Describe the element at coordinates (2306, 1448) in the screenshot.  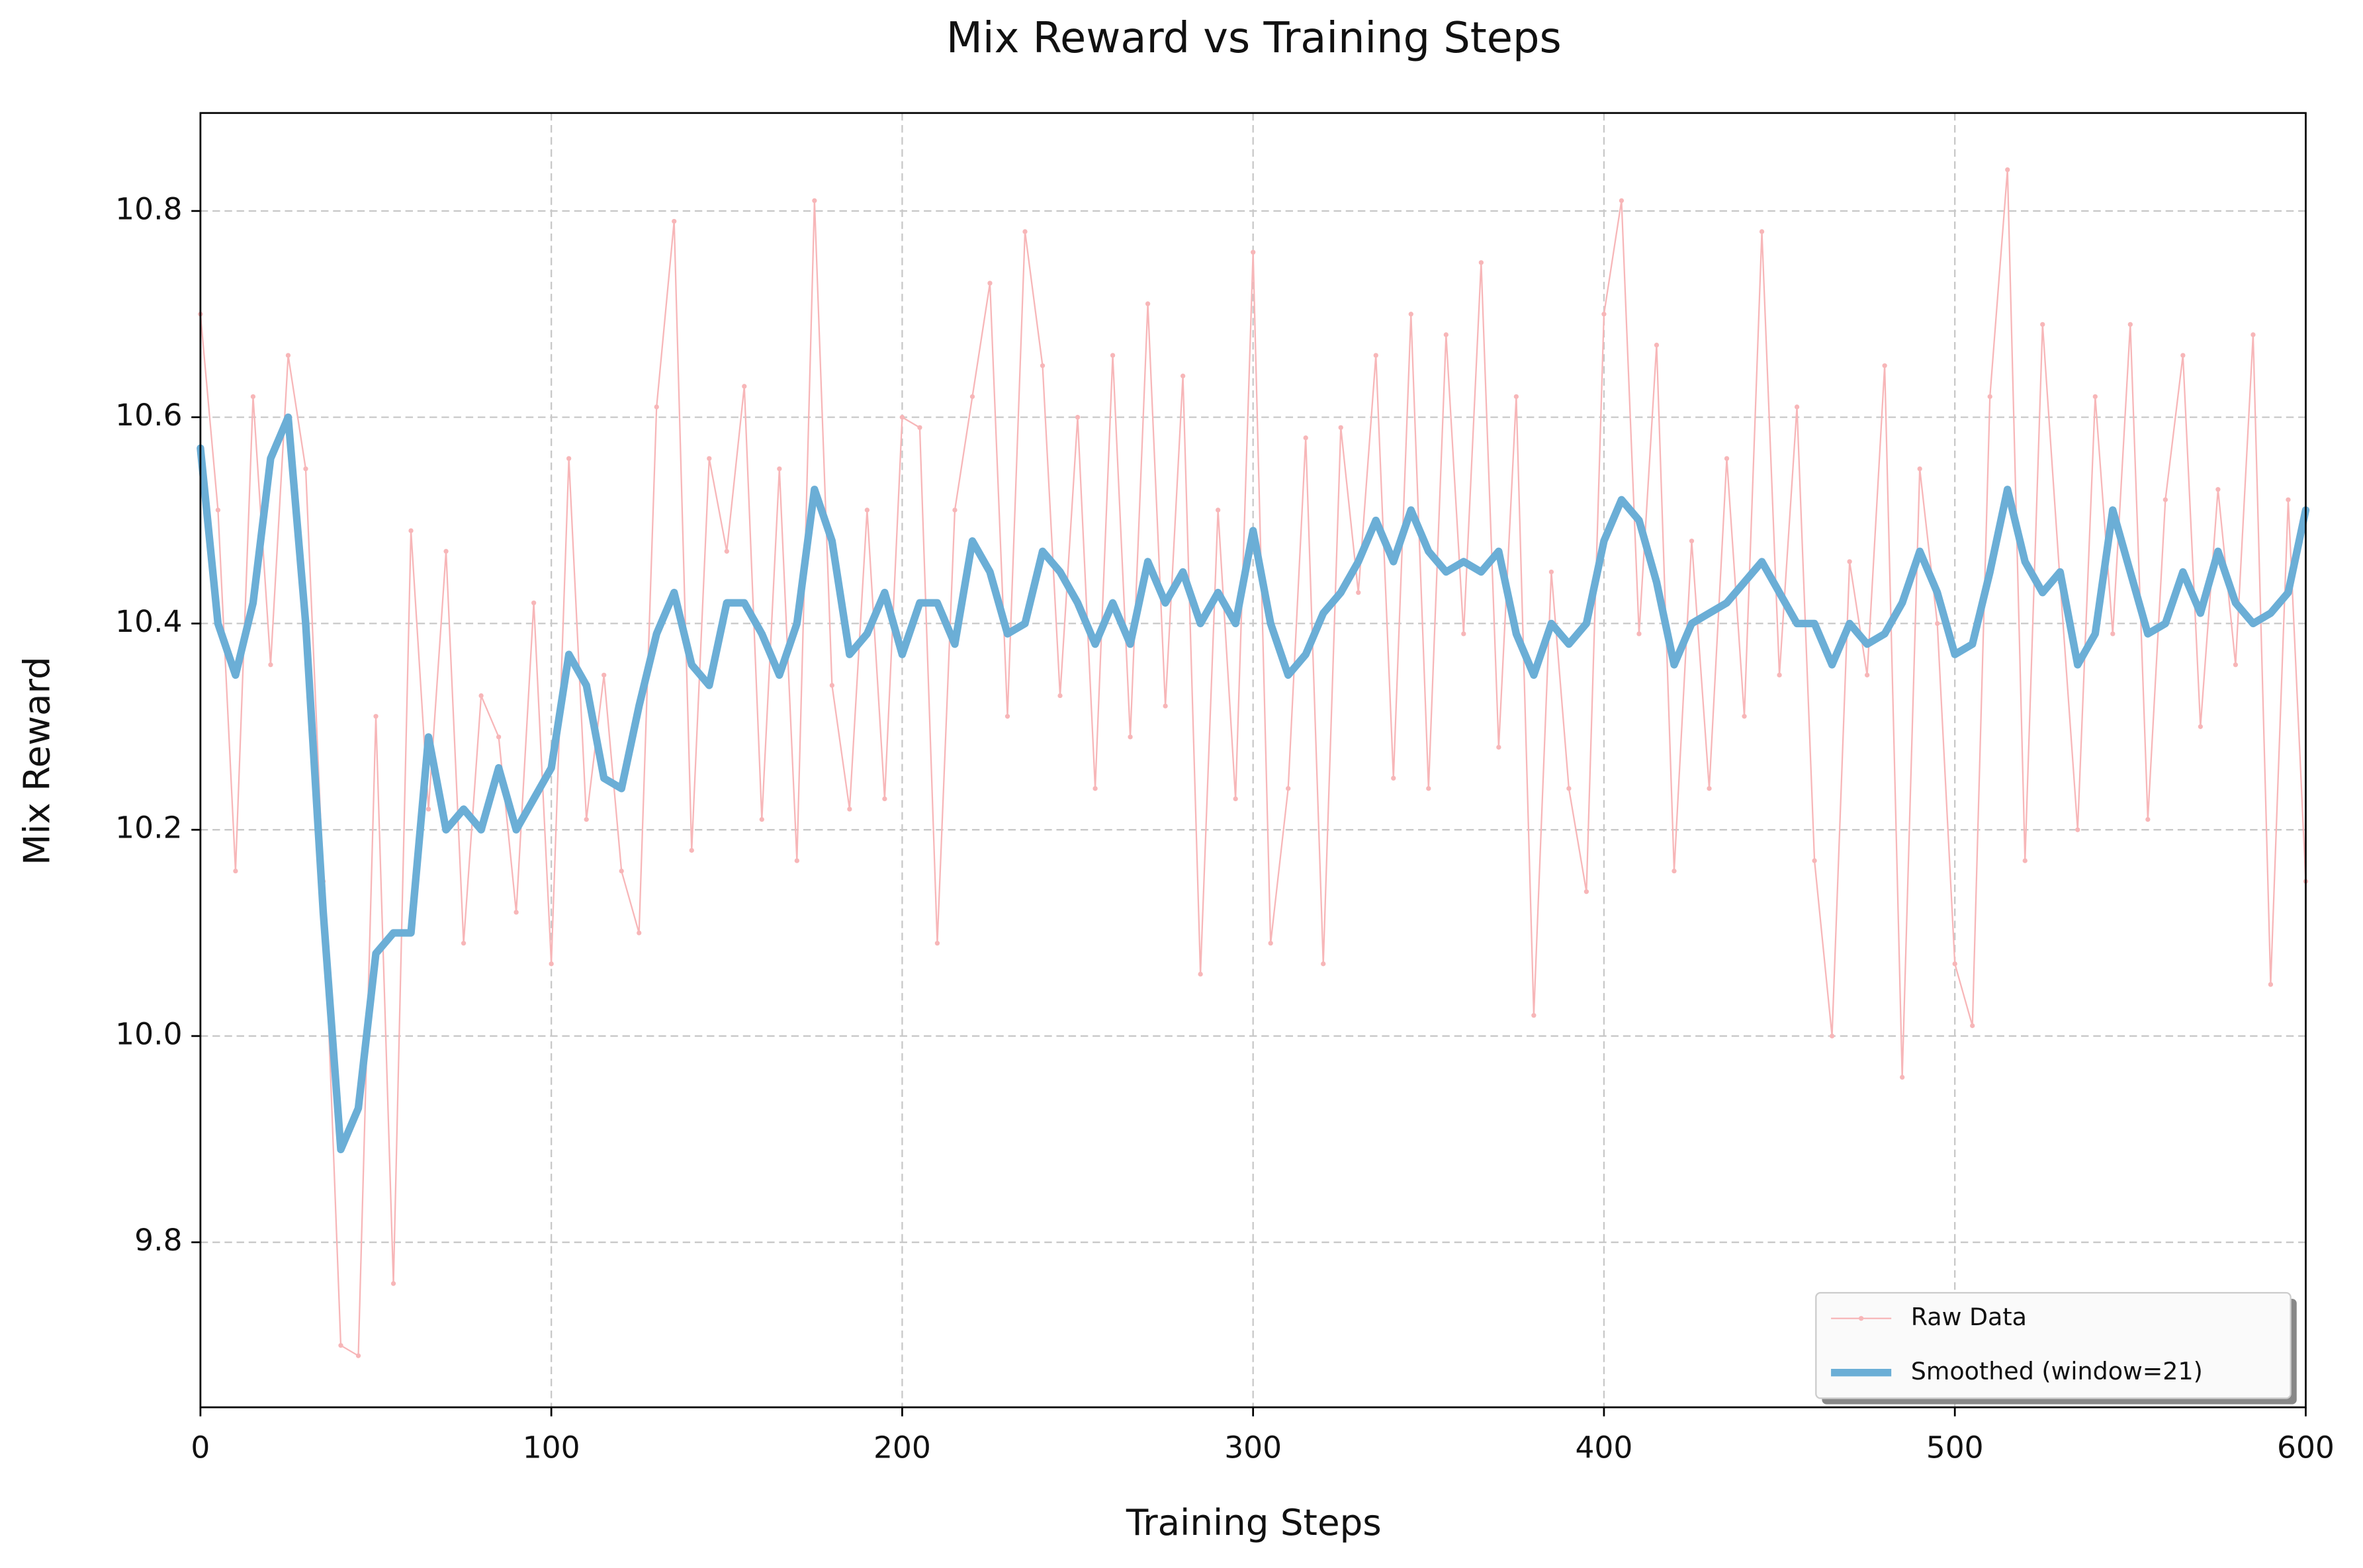
I see `x-tick-label: 600` at that location.